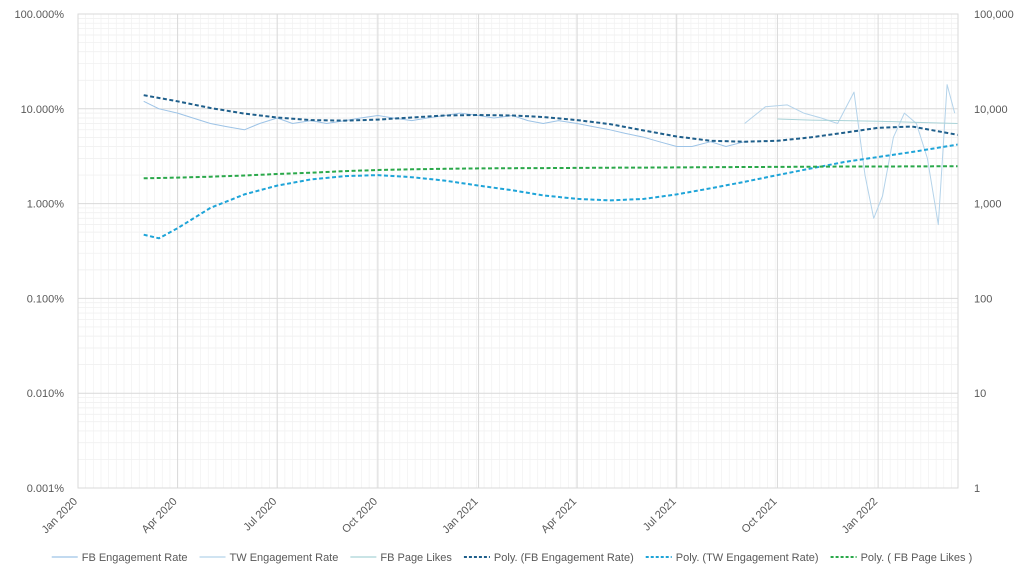  I want to click on legend-label: Poly. ( FB Page Likes ), so click(917, 558).